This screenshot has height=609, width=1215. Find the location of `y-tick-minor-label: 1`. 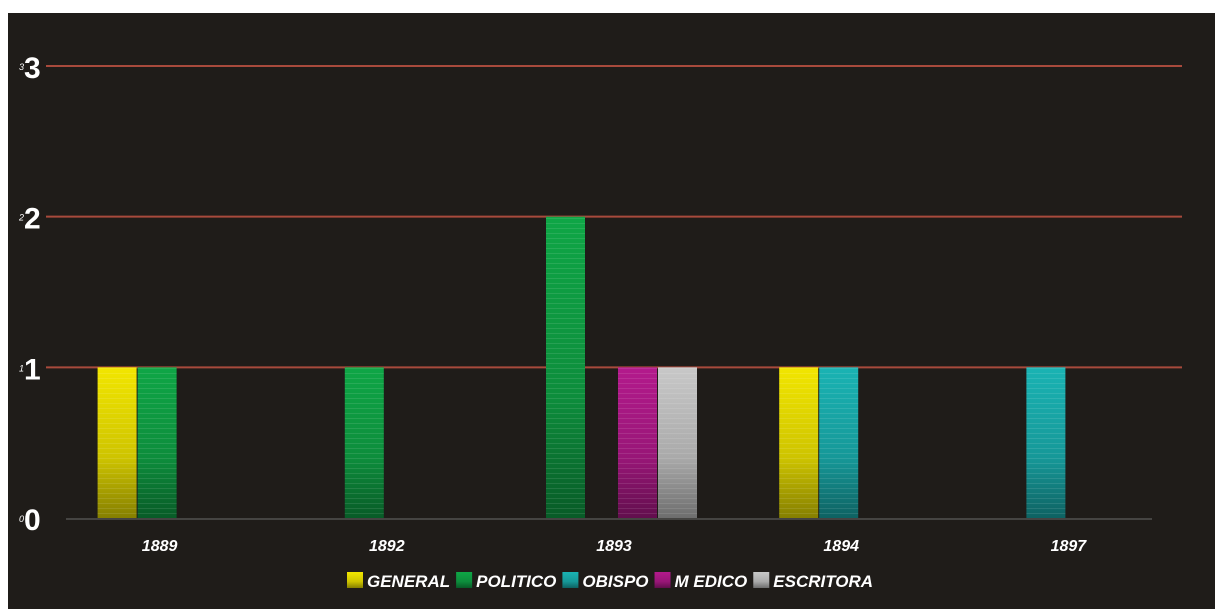

y-tick-minor-label: 1 is located at coordinates (21, 368).